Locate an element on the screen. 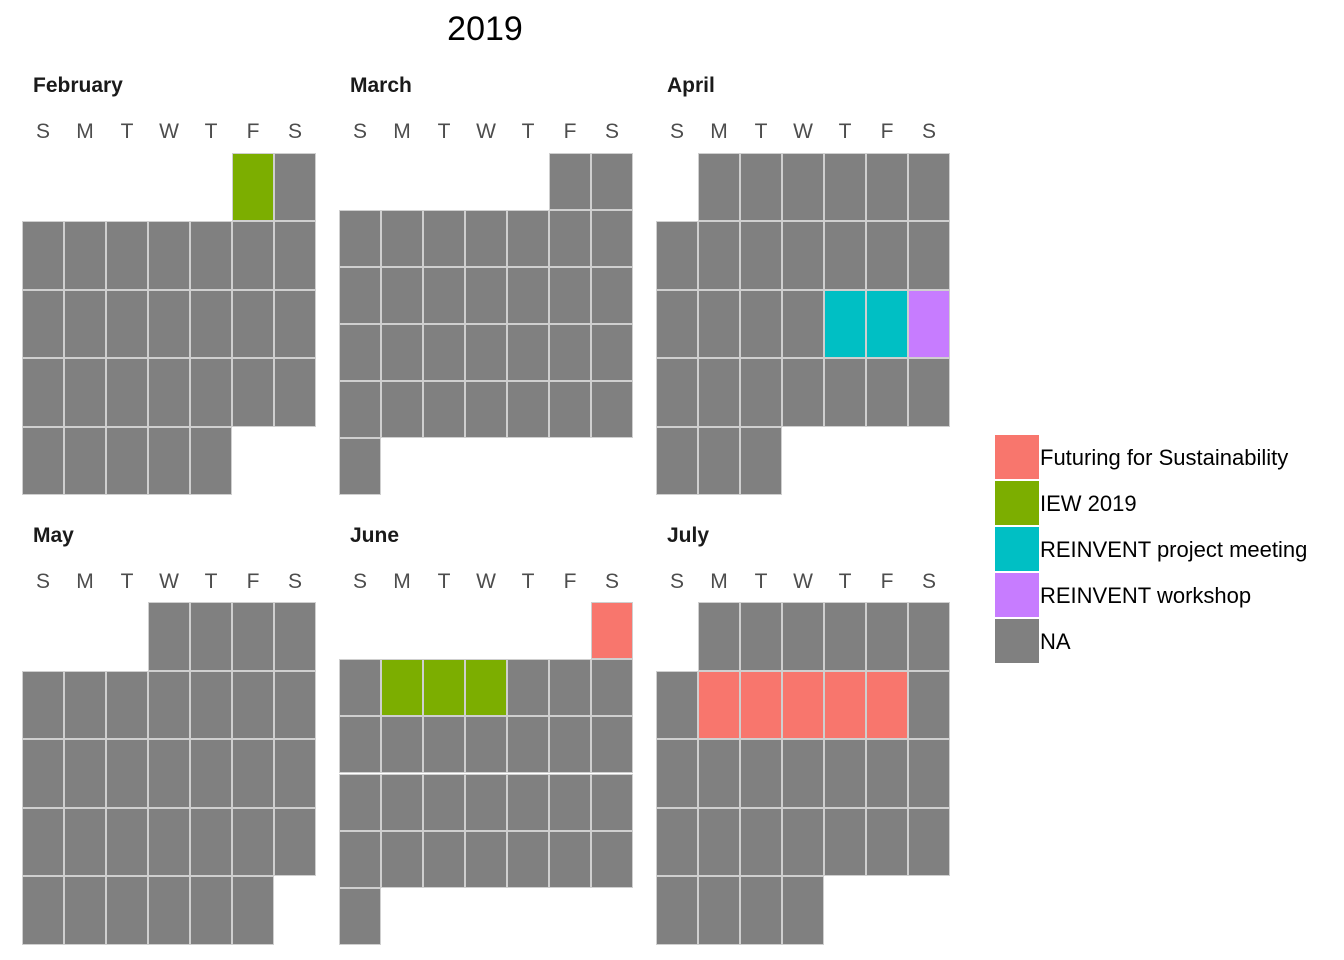  month-title-march: March is located at coordinates (381, 85).